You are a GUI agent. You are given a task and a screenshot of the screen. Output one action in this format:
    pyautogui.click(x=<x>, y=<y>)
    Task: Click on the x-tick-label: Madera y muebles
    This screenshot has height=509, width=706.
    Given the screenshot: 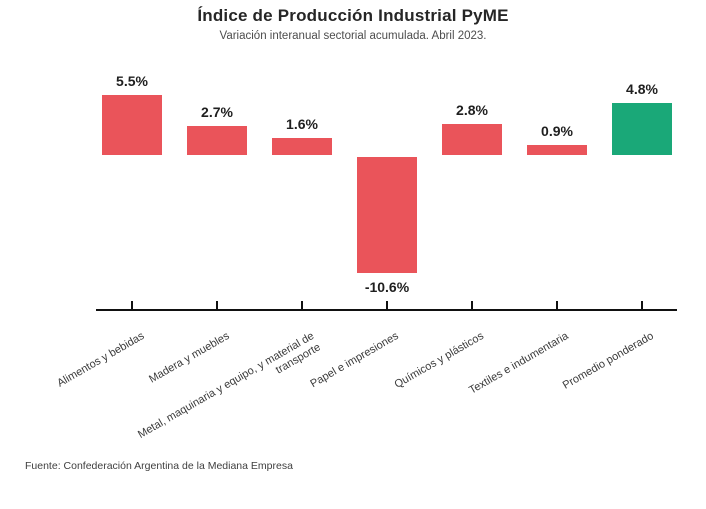 What is the action you would take?
    pyautogui.click(x=188, y=358)
    